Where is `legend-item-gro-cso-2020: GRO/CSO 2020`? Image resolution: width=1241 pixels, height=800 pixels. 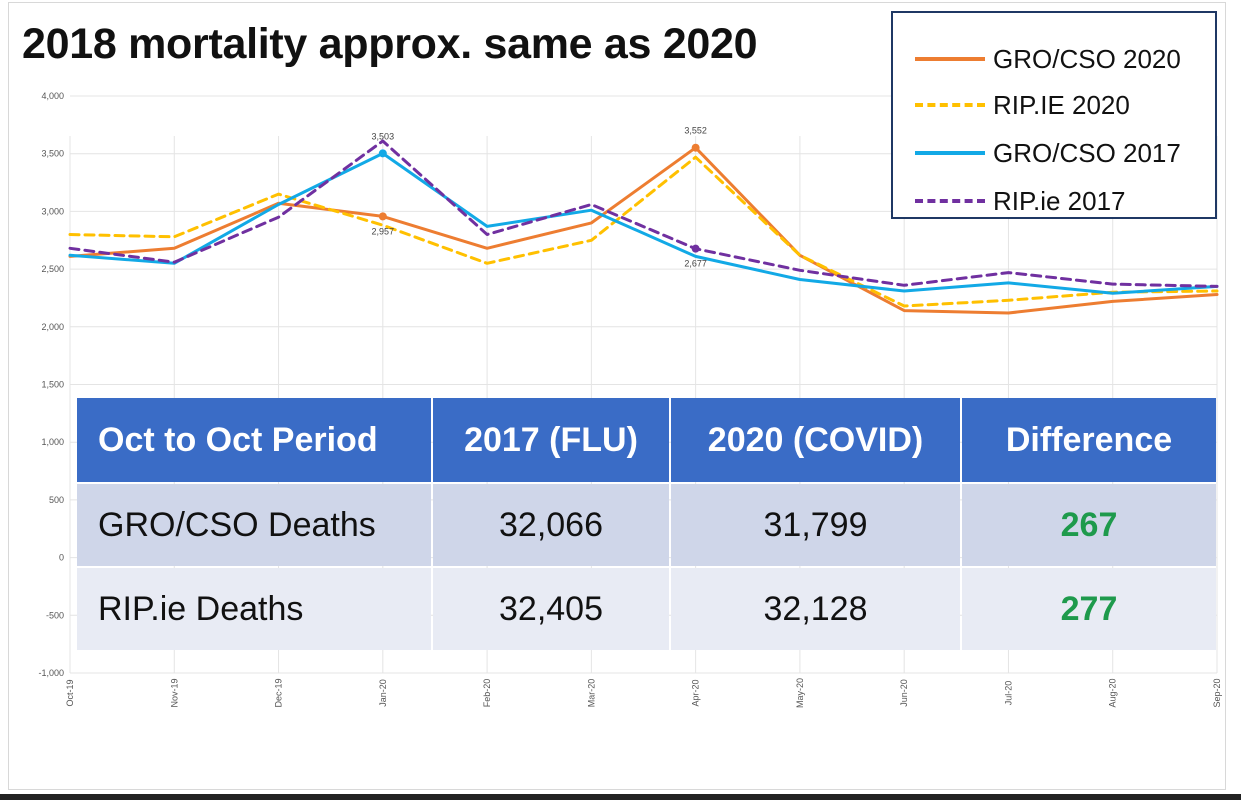
legend-item-gro-cso-2020: GRO/CSO 2020 is located at coordinates (1048, 59).